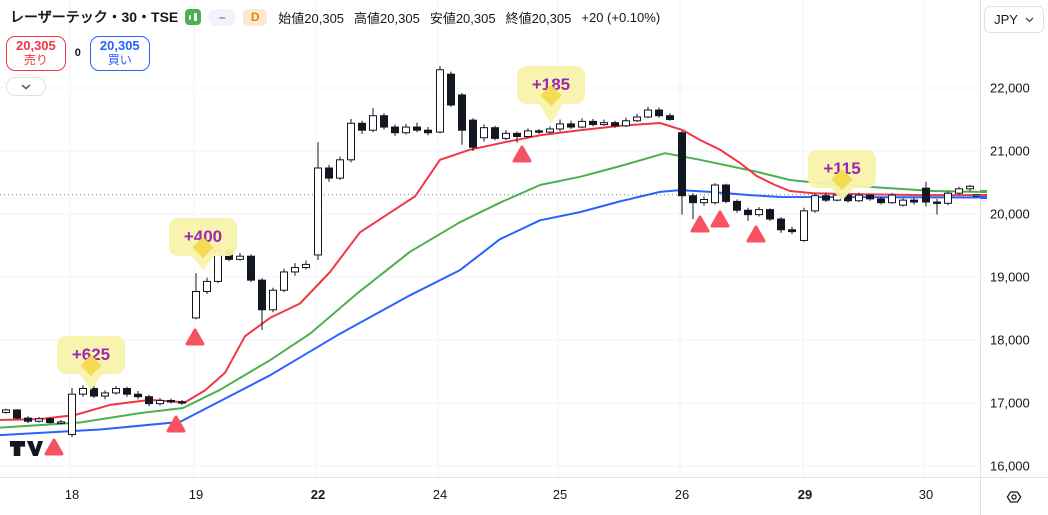 This screenshot has width=1048, height=515. I want to click on axis-settings-button, so click(1014, 496).